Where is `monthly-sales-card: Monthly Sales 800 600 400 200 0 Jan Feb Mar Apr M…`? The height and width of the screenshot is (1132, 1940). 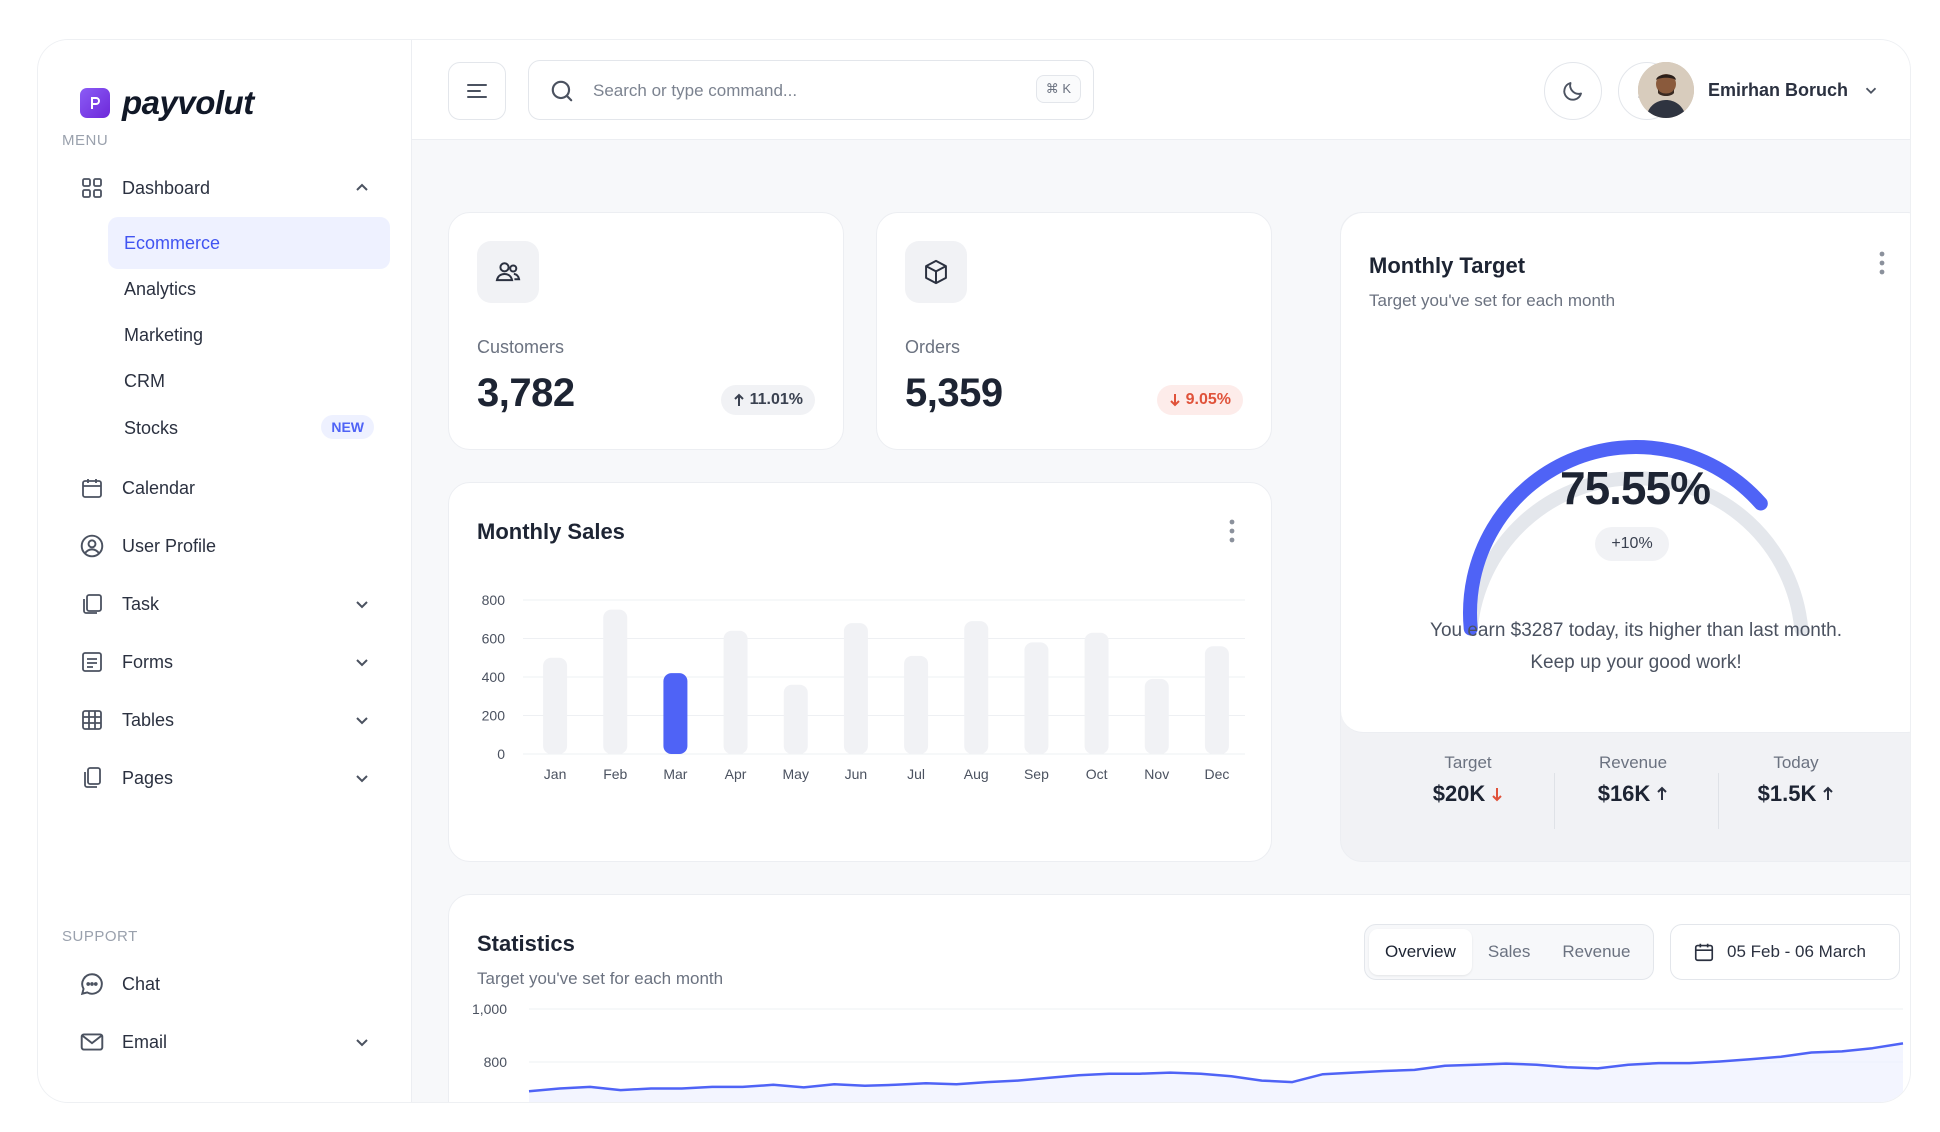
monthly-sales-card: Monthly Sales 800 600 400 200 0 Jan Feb Mar Apr M… is located at coordinates (860, 672).